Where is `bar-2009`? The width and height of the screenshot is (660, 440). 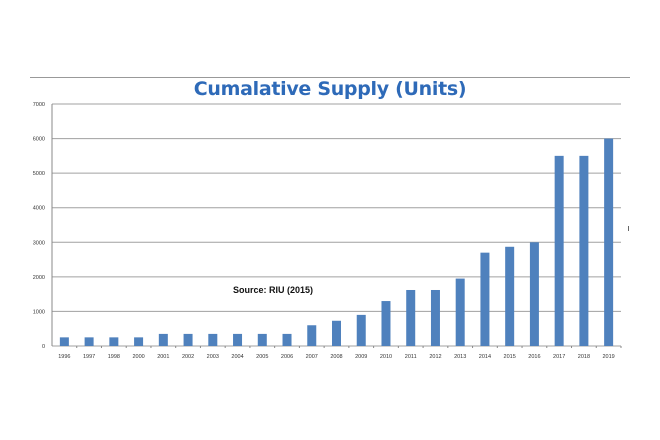 bar-2009 is located at coordinates (361, 330).